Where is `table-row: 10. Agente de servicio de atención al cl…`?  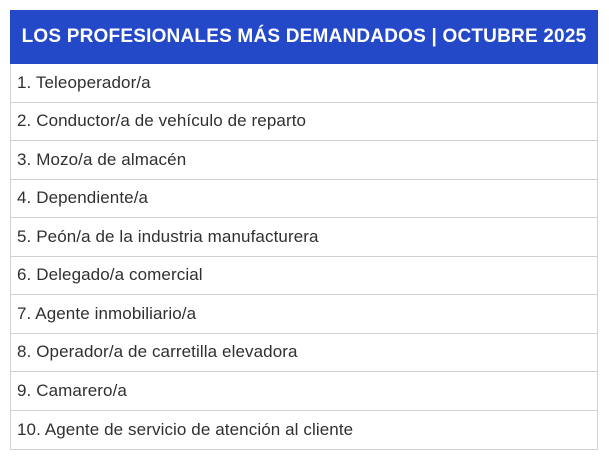 table-row: 10. Agente de servicio de atención al cl… is located at coordinates (304, 430).